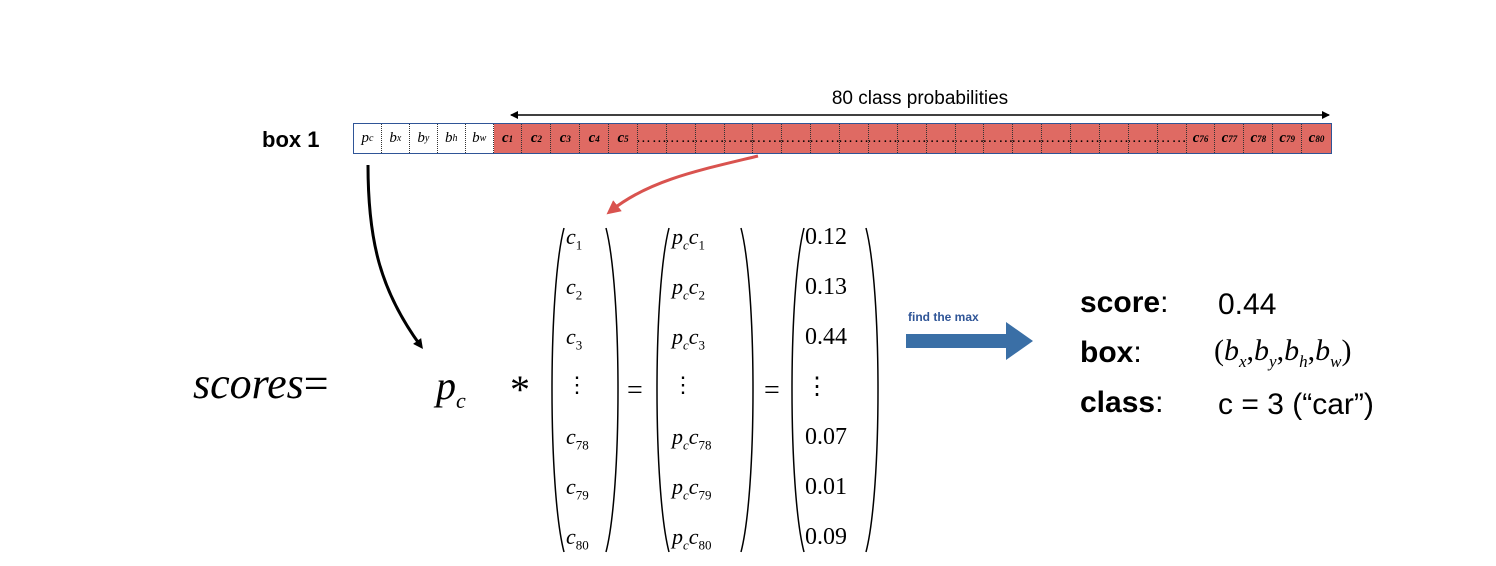 Image resolution: width=1496 pixels, height=566 pixels. I want to click on vector-entry: c78, so click(577, 438).